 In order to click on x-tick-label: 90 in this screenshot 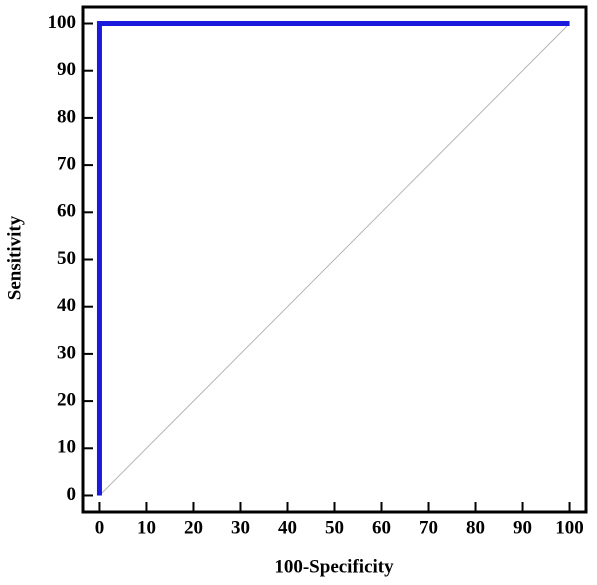, I will do `click(522, 527)`.